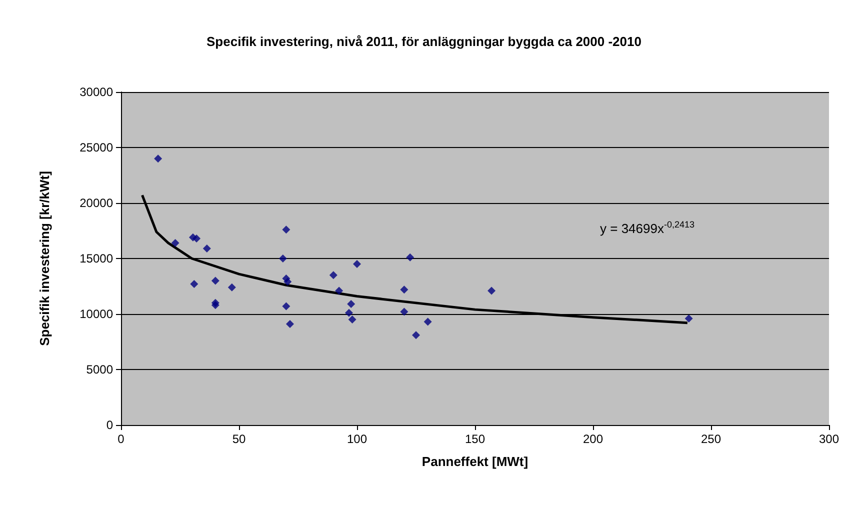 The image size is (848, 508). Describe the element at coordinates (44, 258) in the screenshot. I see `y-axis-title: Specifik investering [kr/kWt]` at that location.